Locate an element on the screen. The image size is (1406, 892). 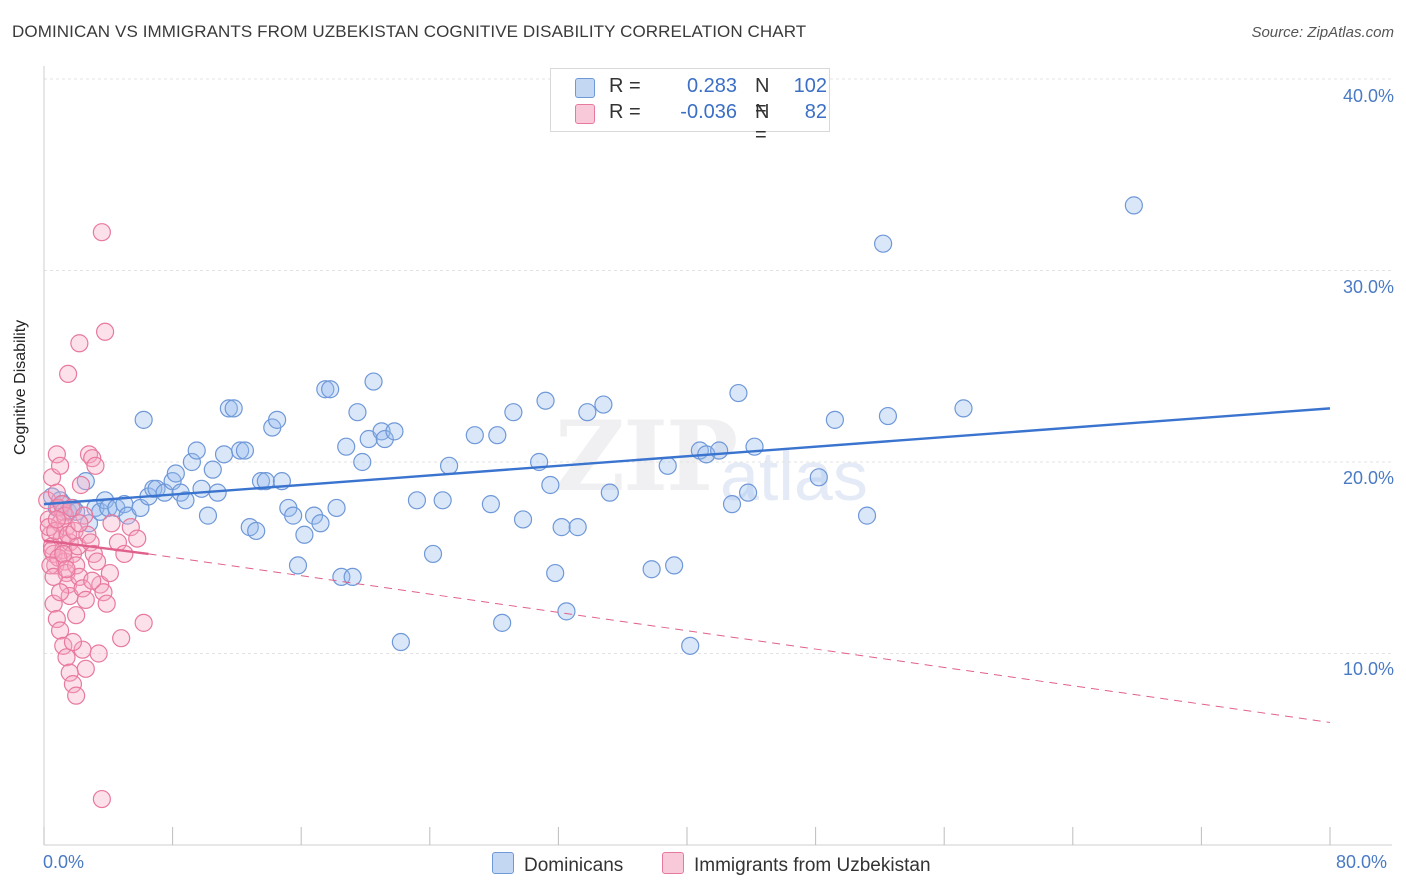
source-label: Source: ZipAtlas.com is located at coordinates (1322, 32).